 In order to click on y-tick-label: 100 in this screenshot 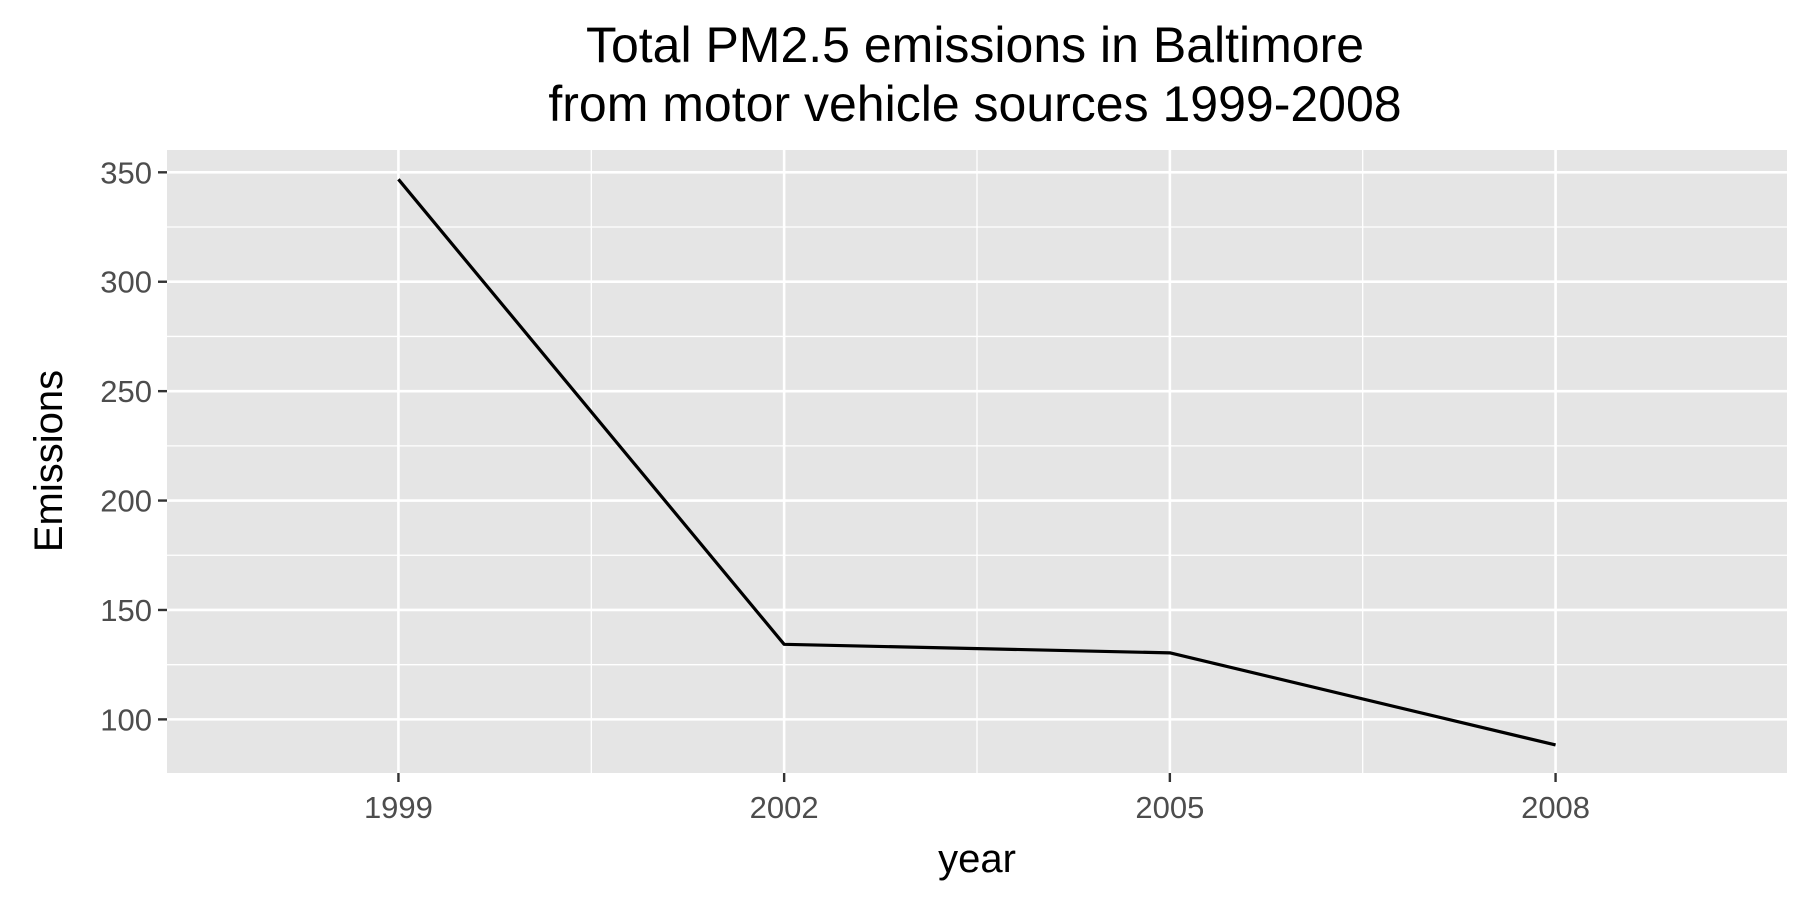, I will do `click(126, 719)`.